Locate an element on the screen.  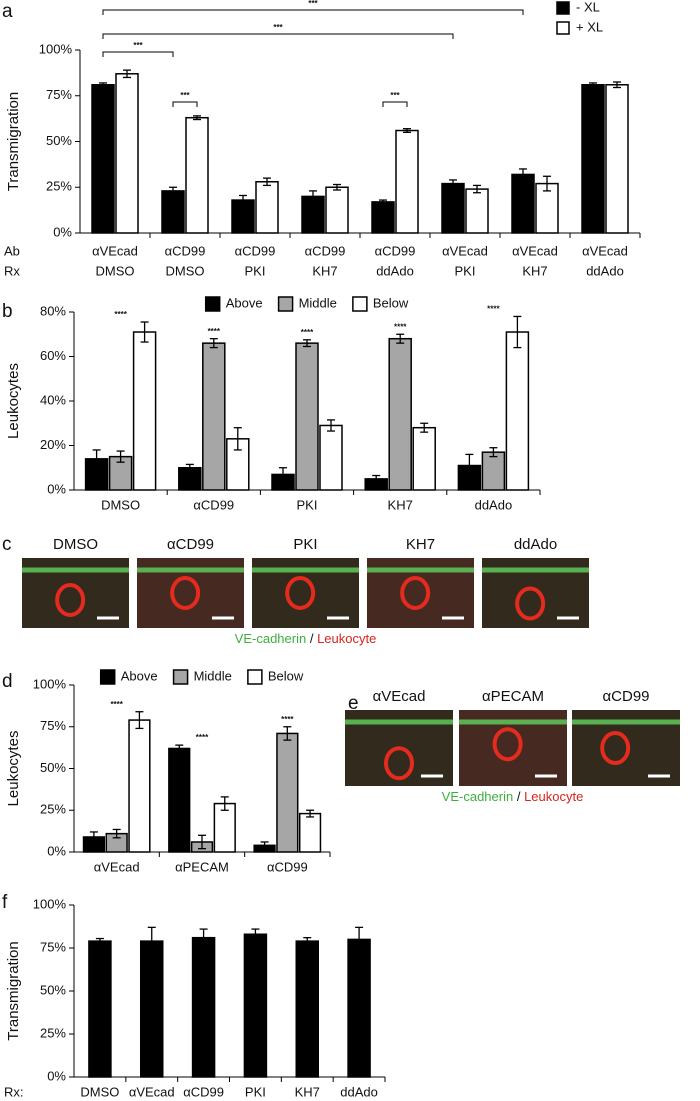
image-title: DMSO is located at coordinates (75, 544).